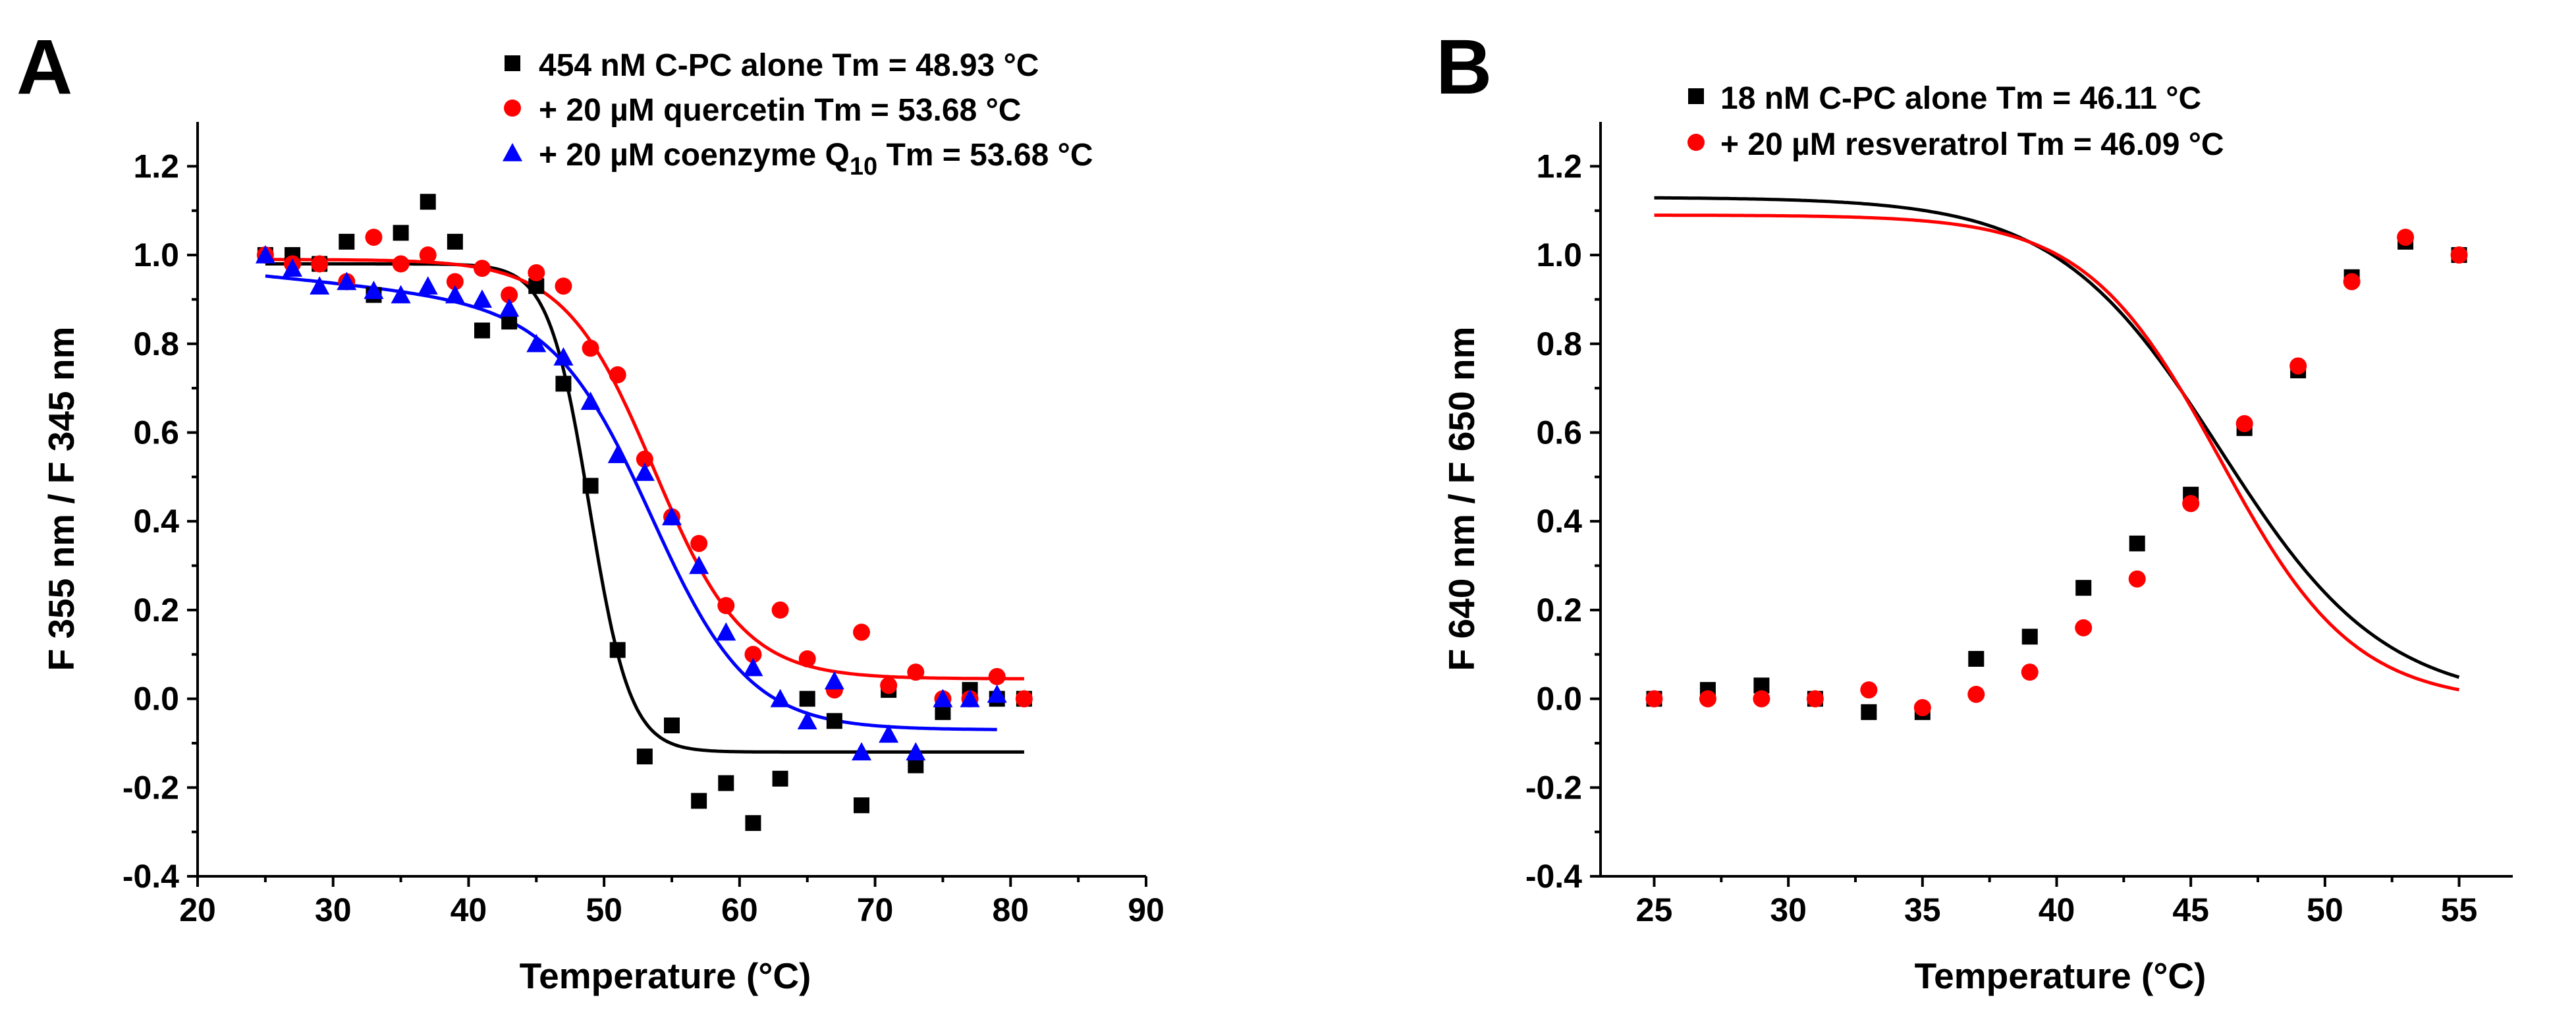  I want to click on legend-entry-label: + 20 µM quercetin Tm = 53.68 °C, so click(780, 110).